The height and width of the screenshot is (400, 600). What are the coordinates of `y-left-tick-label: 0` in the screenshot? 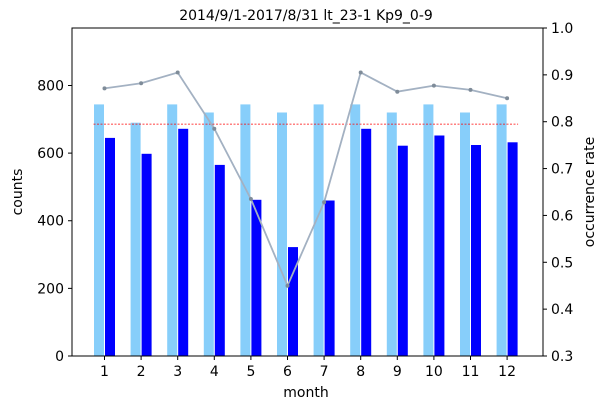 It's located at (59, 357).